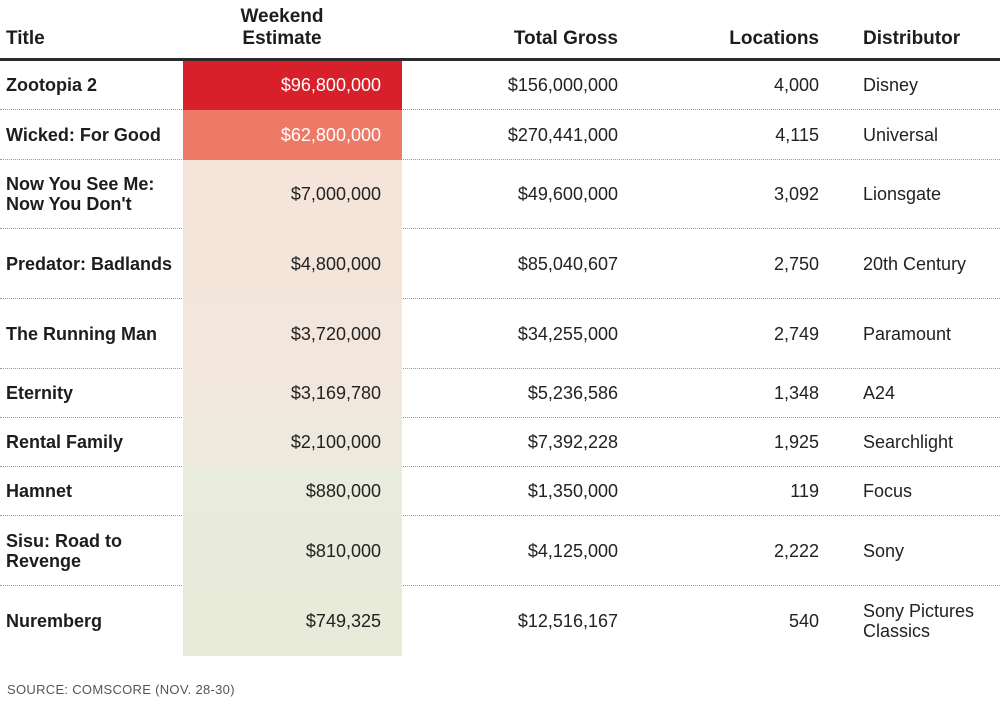  I want to click on row-locations: 1,348, so click(729, 393).